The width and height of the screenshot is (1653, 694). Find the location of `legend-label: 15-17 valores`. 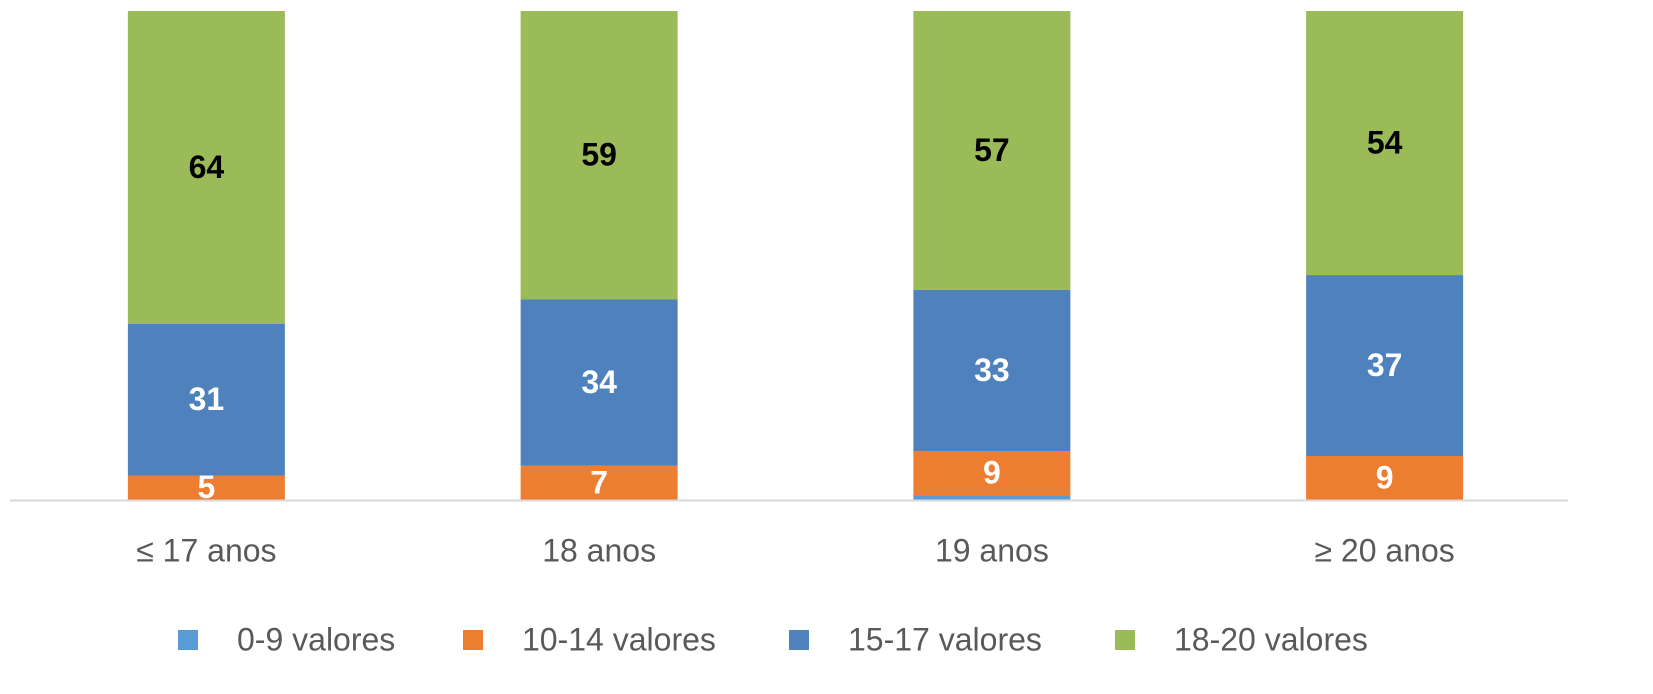

legend-label: 15-17 valores is located at coordinates (945, 639).